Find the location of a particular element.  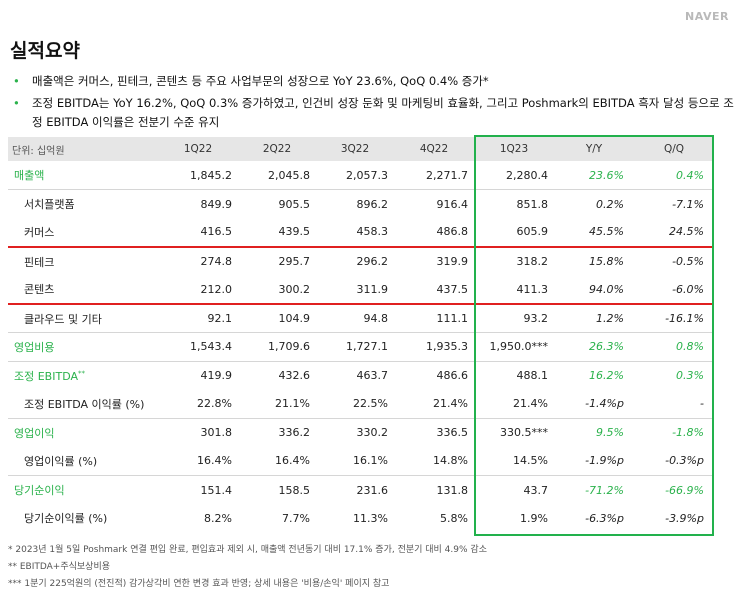

value-cell: 158.5 is located at coordinates (294, 490).